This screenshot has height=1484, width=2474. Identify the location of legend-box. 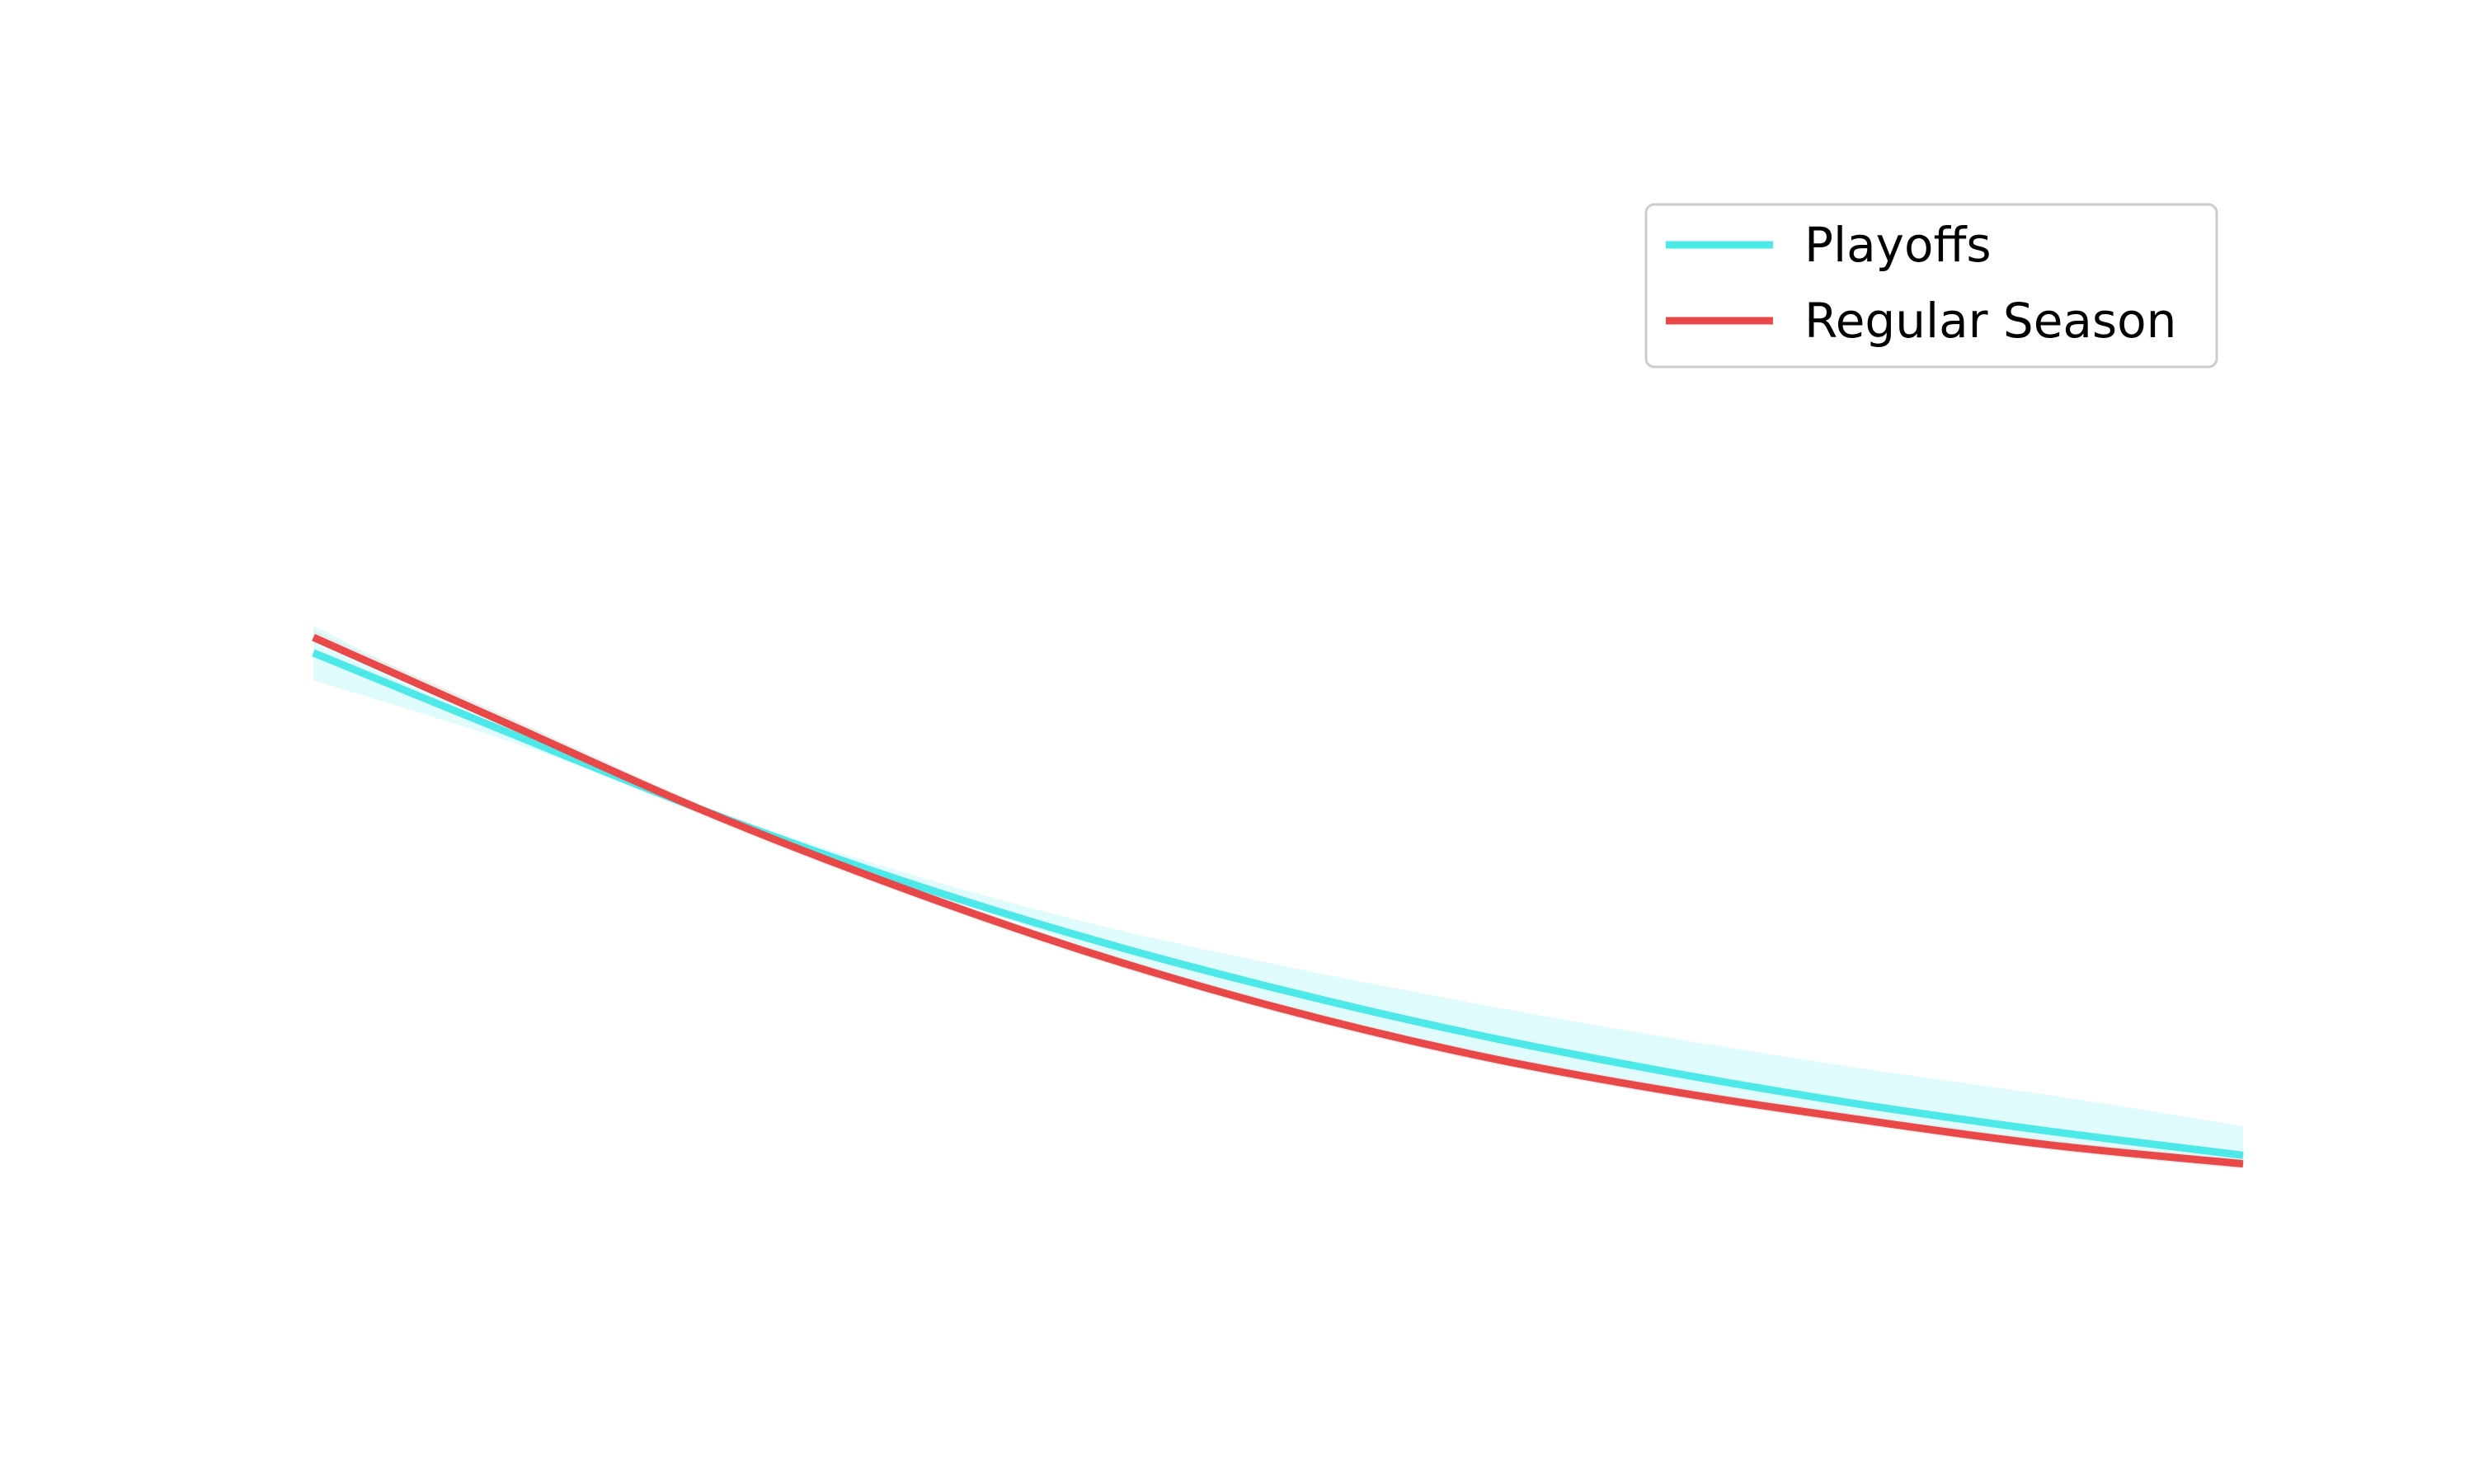
(1931, 286).